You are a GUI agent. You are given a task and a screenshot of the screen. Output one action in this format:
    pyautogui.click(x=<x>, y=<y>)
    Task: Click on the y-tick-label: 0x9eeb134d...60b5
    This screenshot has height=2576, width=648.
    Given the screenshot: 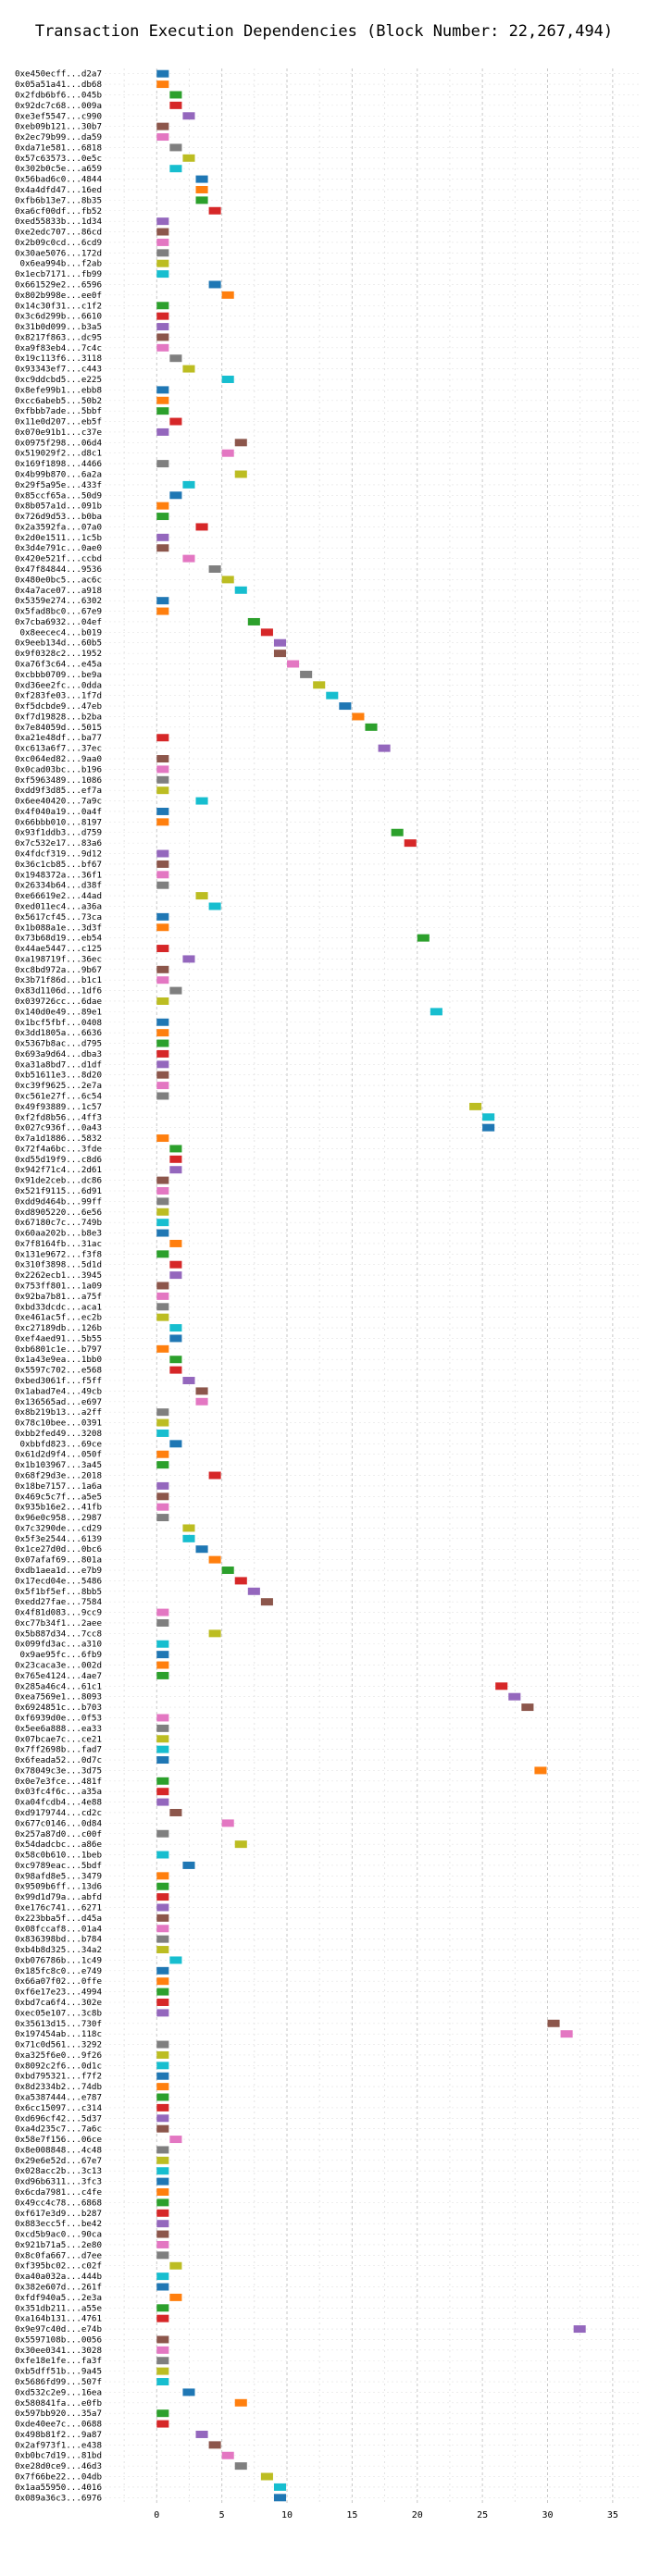 What is the action you would take?
    pyautogui.click(x=58, y=644)
    